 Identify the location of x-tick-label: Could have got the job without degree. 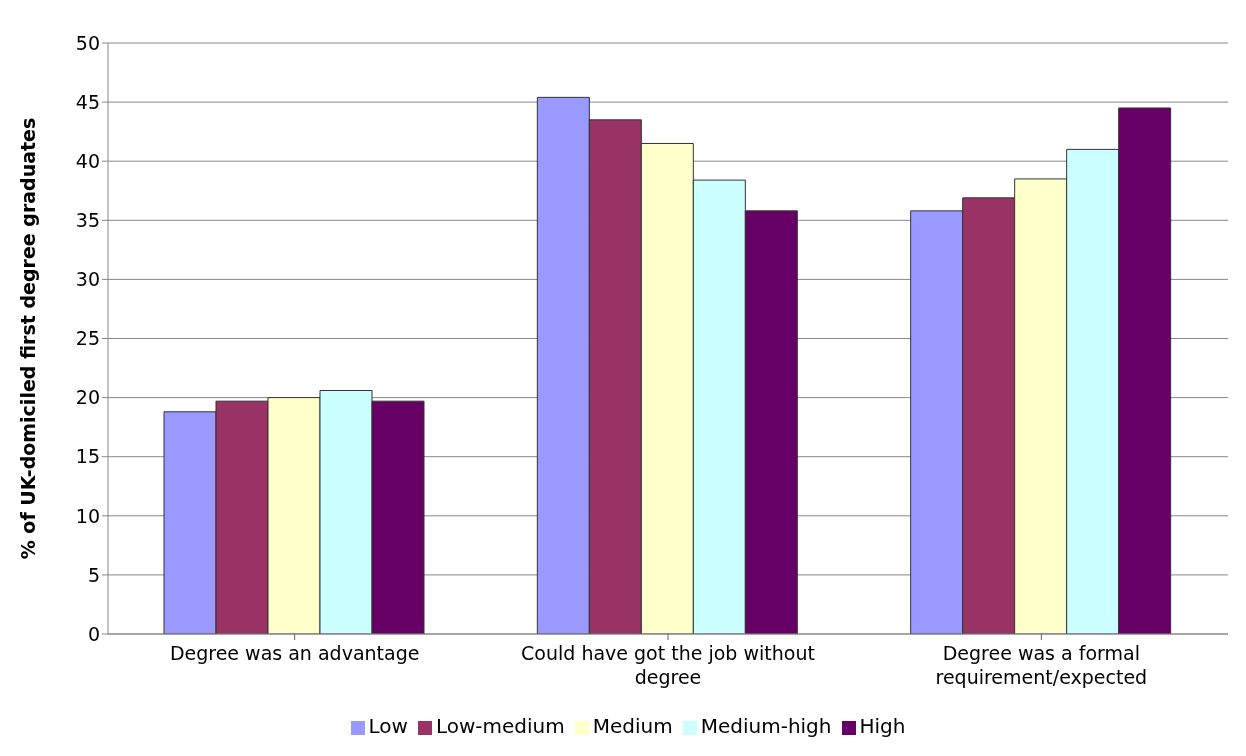
(668, 665).